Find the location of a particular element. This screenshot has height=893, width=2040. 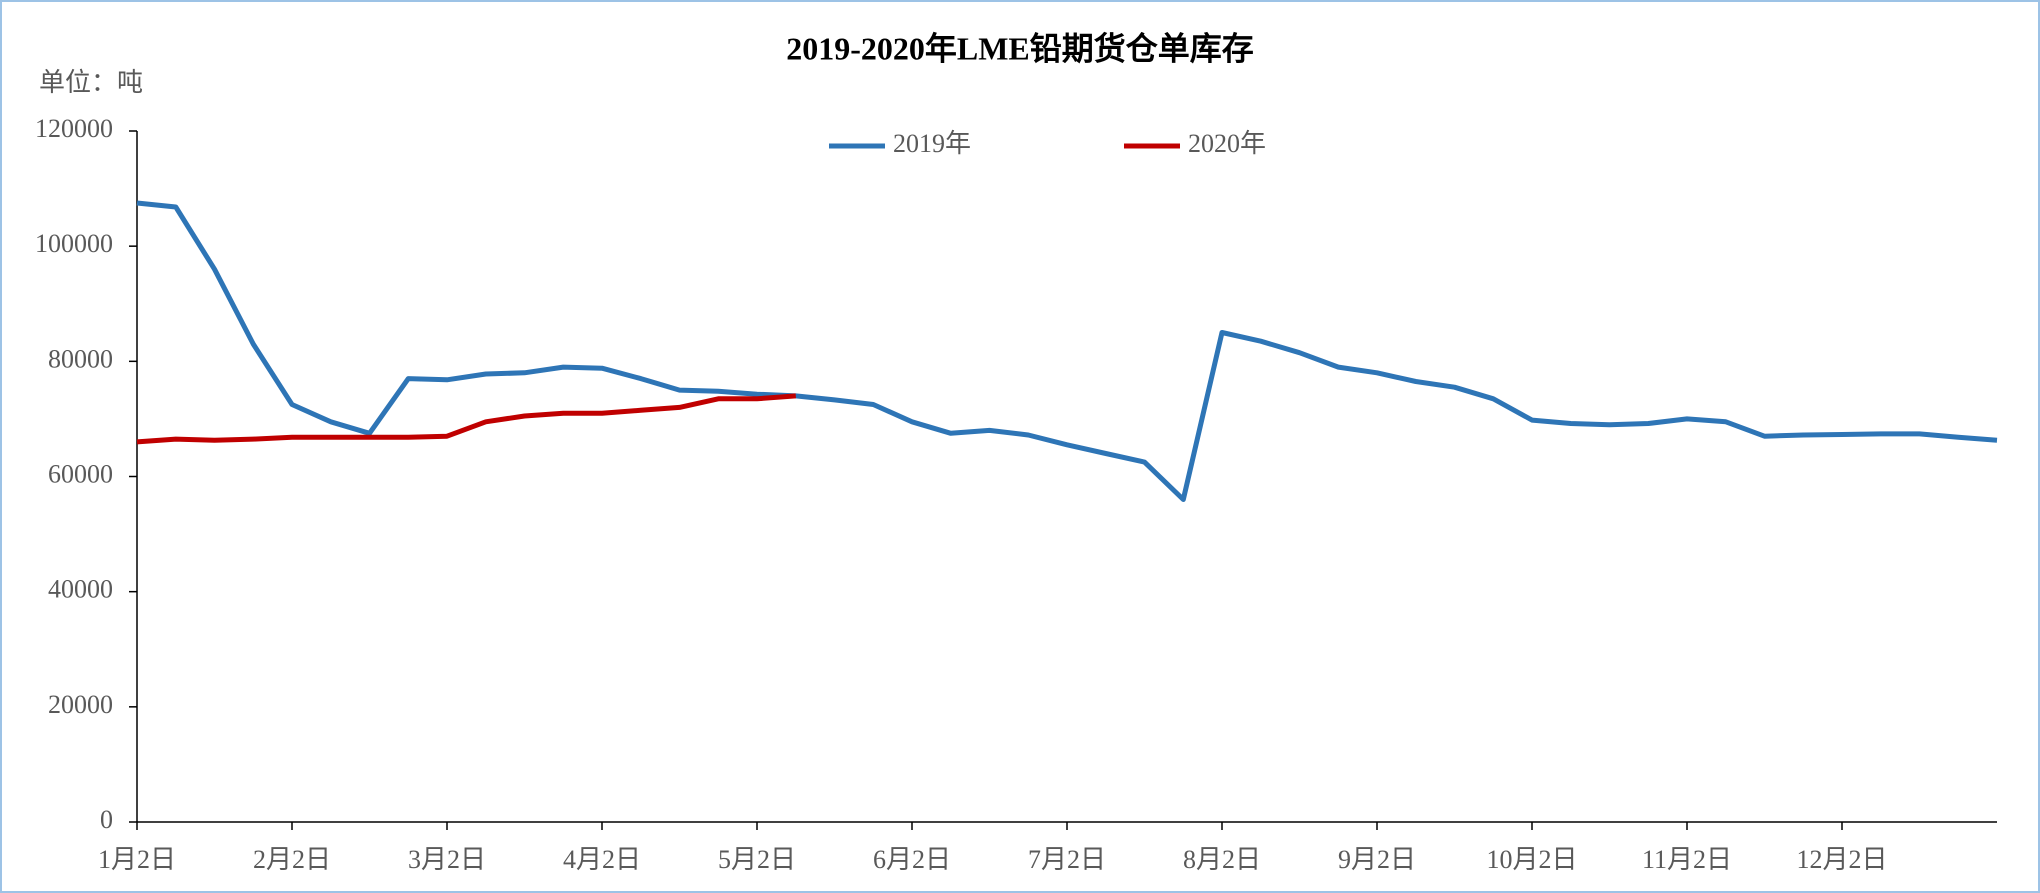

x-tick-label: 1月2日 is located at coordinates (137, 859).